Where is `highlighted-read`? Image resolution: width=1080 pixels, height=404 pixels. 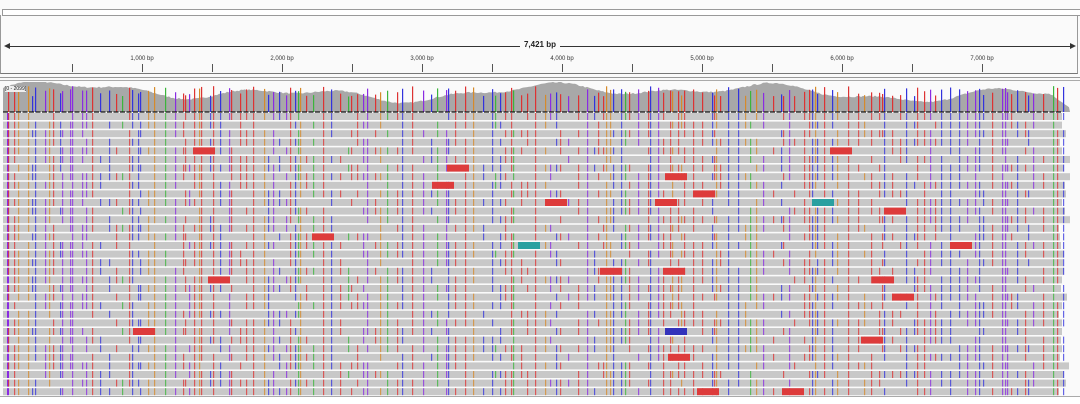
highlighted-read is located at coordinates (204, 151).